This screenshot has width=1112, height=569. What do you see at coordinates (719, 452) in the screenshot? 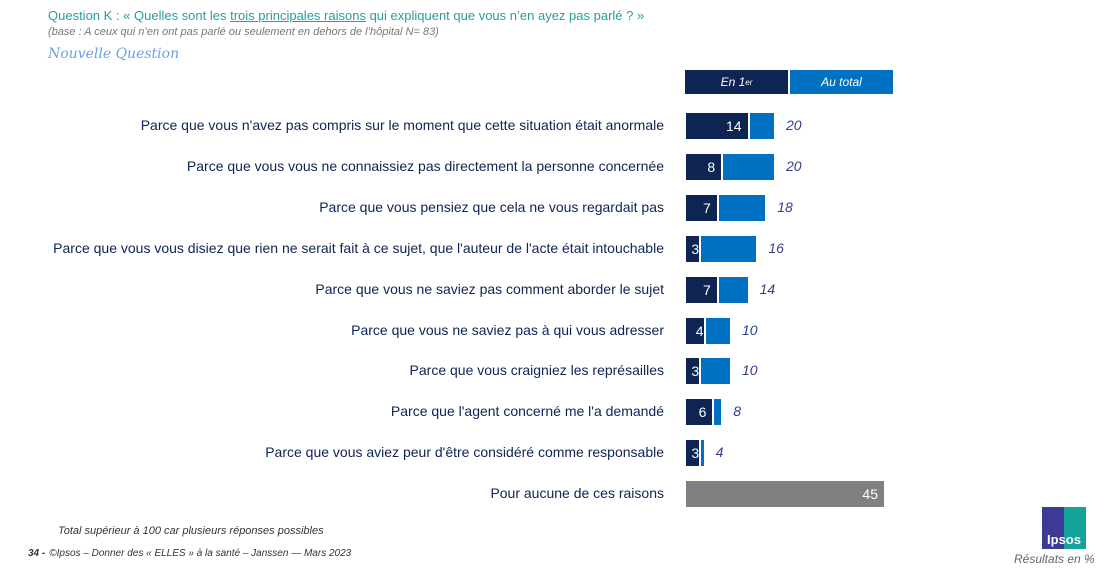
I see `total-label: 4` at bounding box center [719, 452].